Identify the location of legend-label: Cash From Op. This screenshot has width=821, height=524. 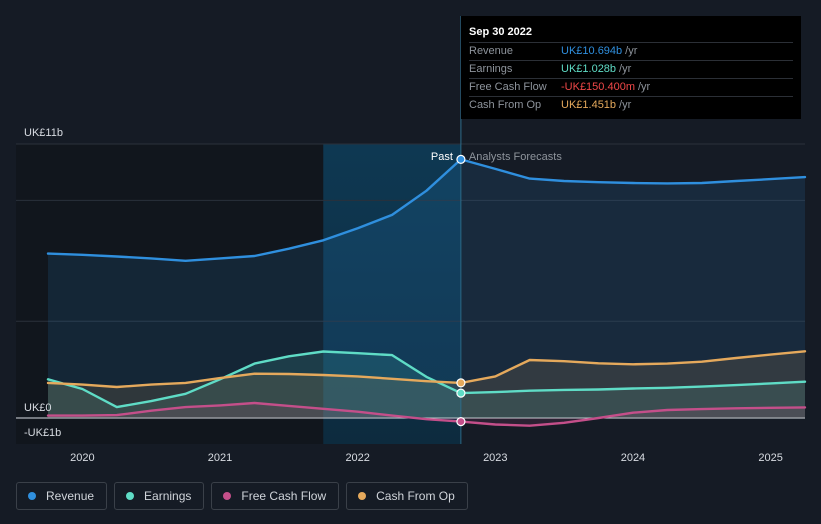
(415, 496).